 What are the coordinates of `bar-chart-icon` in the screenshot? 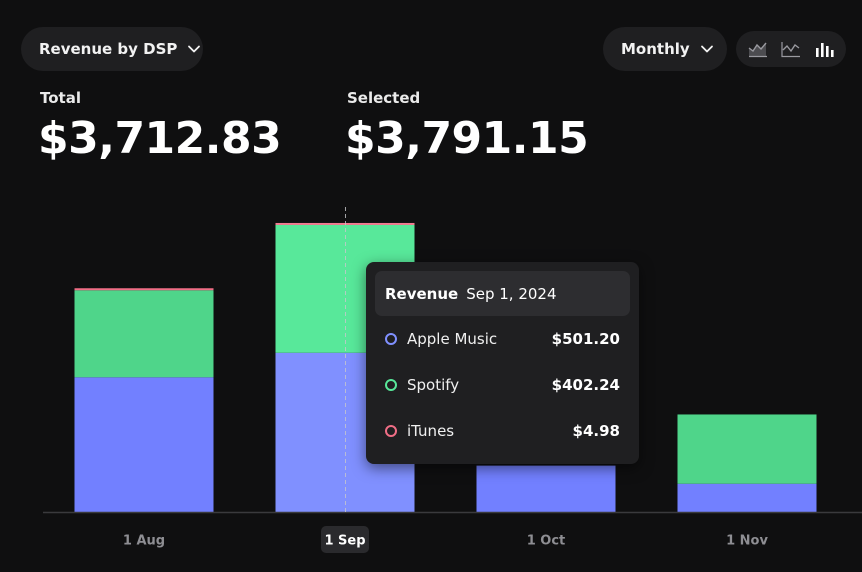 It's located at (824, 50).